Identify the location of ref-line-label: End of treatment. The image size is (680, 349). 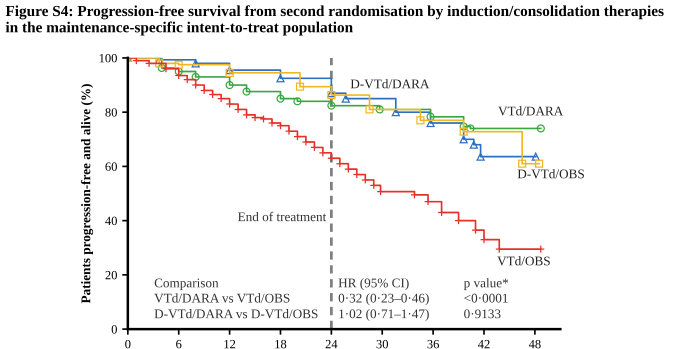
(282, 217).